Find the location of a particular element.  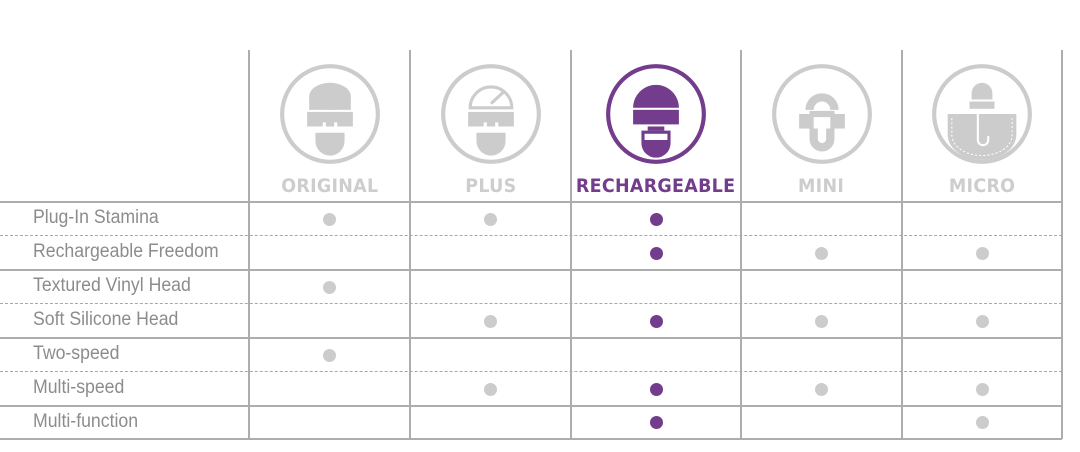

product-header-original: ORIGINAL is located at coordinates (329, 126).